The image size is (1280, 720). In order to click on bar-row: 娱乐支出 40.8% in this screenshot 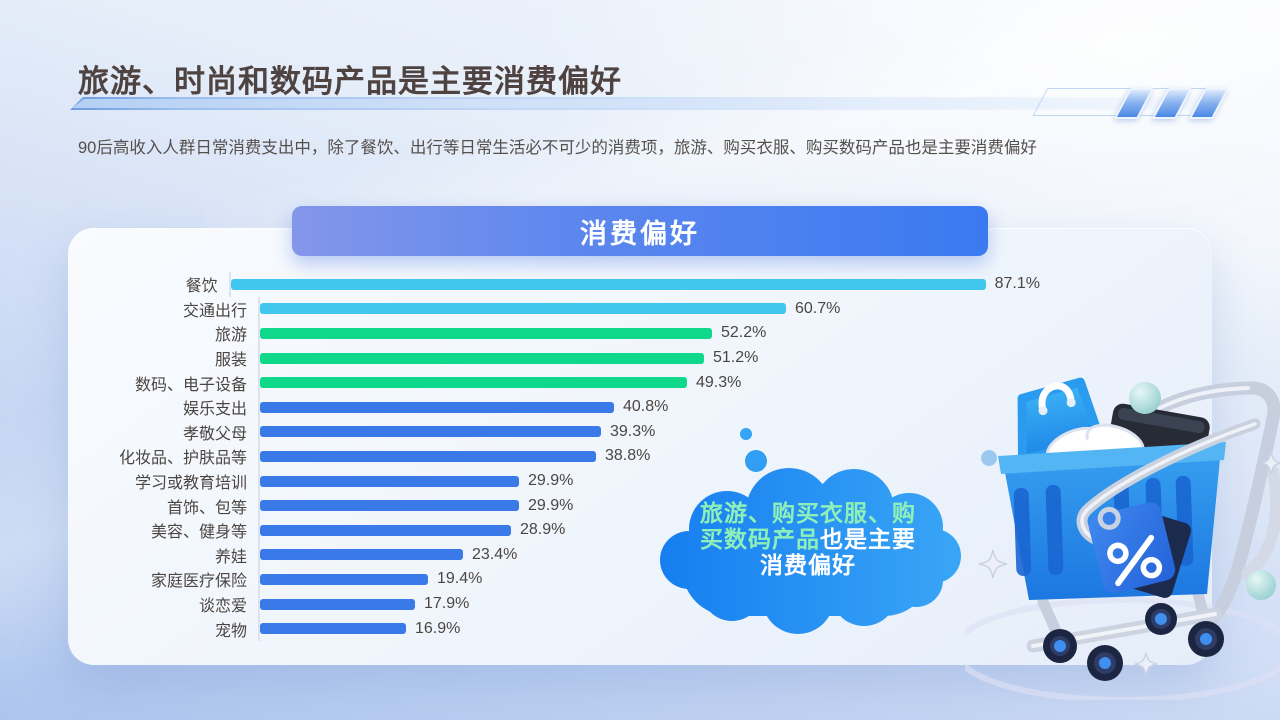, I will do `click(560, 407)`.